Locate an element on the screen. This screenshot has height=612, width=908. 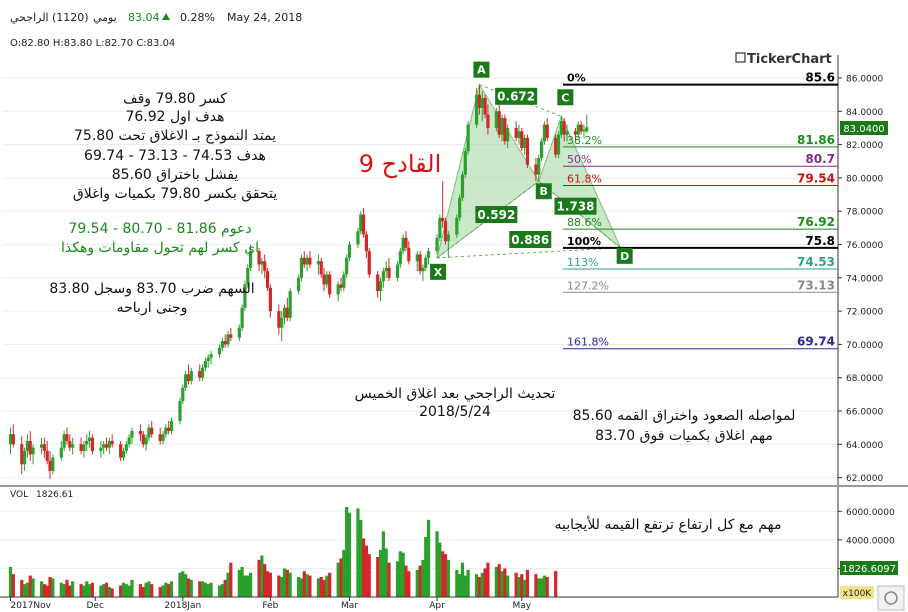
tickerchart-logo: TickerChart is located at coordinates (783, 59).